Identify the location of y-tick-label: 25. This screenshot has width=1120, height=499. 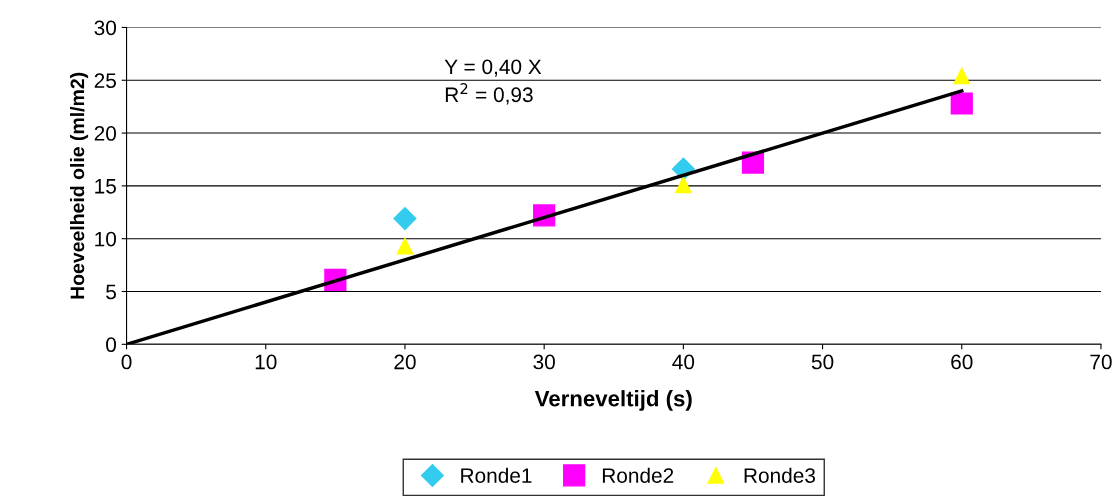
(105, 81).